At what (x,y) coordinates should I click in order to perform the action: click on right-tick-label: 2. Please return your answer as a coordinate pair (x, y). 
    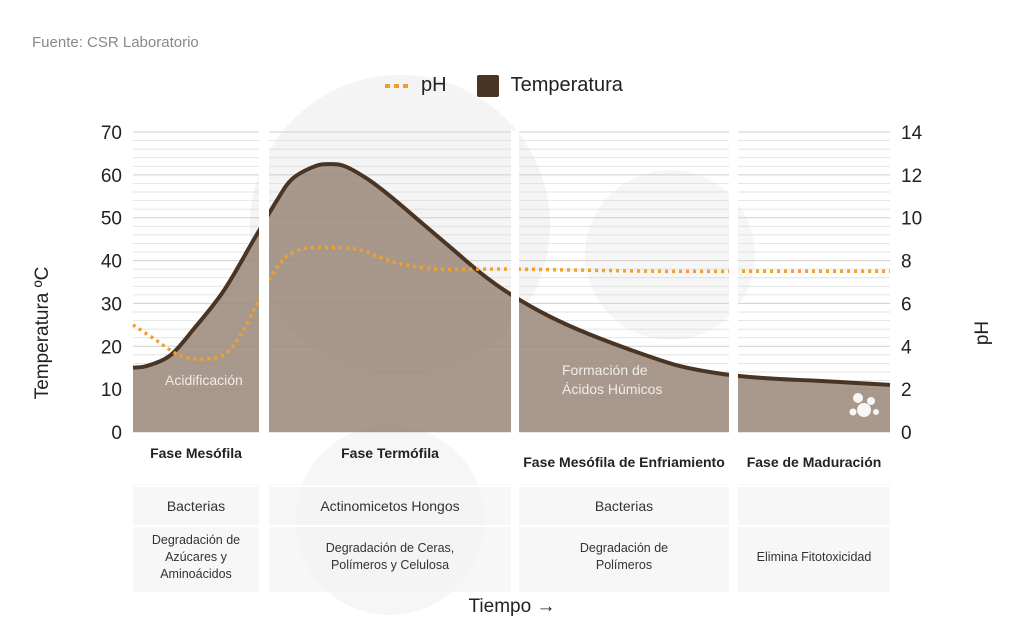
    Looking at the image, I should click on (906, 390).